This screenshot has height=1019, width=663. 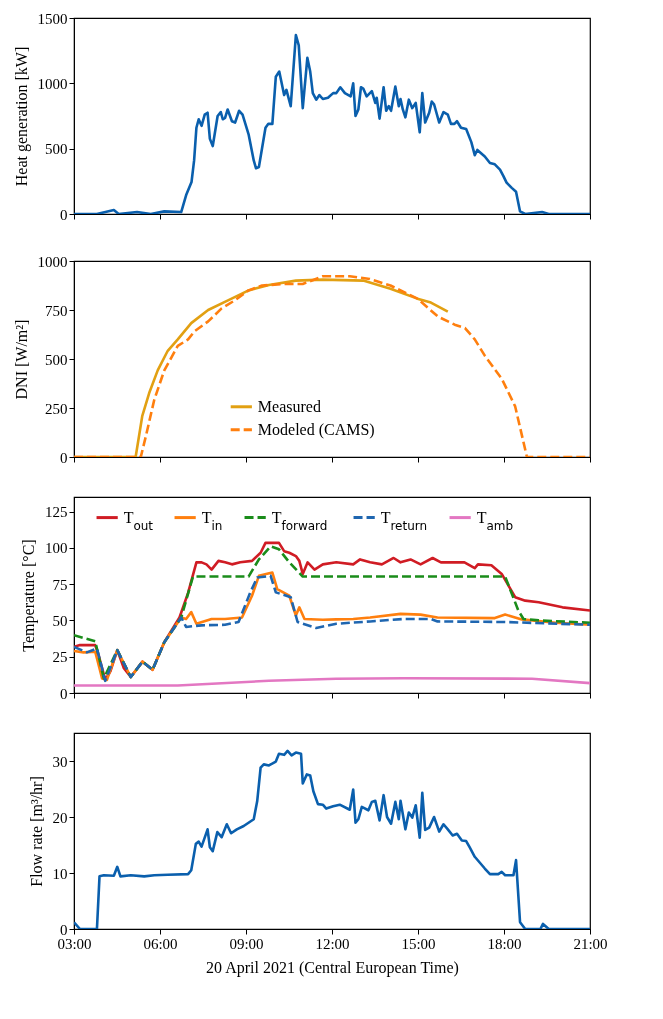 What do you see at coordinates (60, 817) in the screenshot?
I see `y-tick-label: 20` at bounding box center [60, 817].